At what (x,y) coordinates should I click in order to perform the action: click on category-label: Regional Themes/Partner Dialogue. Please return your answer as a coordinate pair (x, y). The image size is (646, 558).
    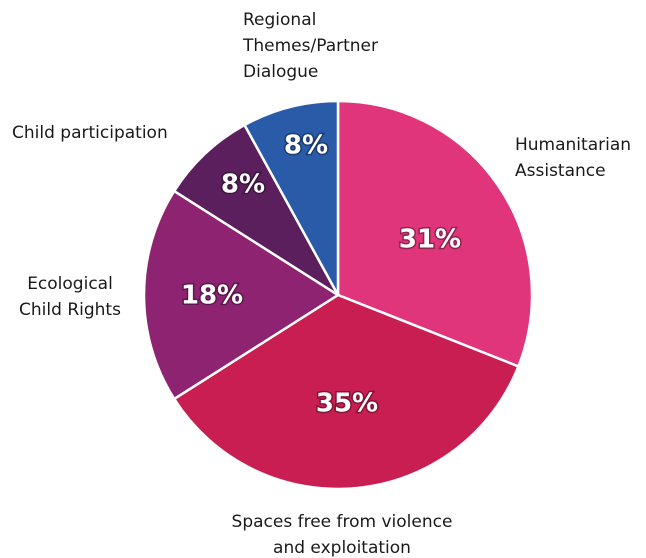
    Looking at the image, I should click on (310, 46).